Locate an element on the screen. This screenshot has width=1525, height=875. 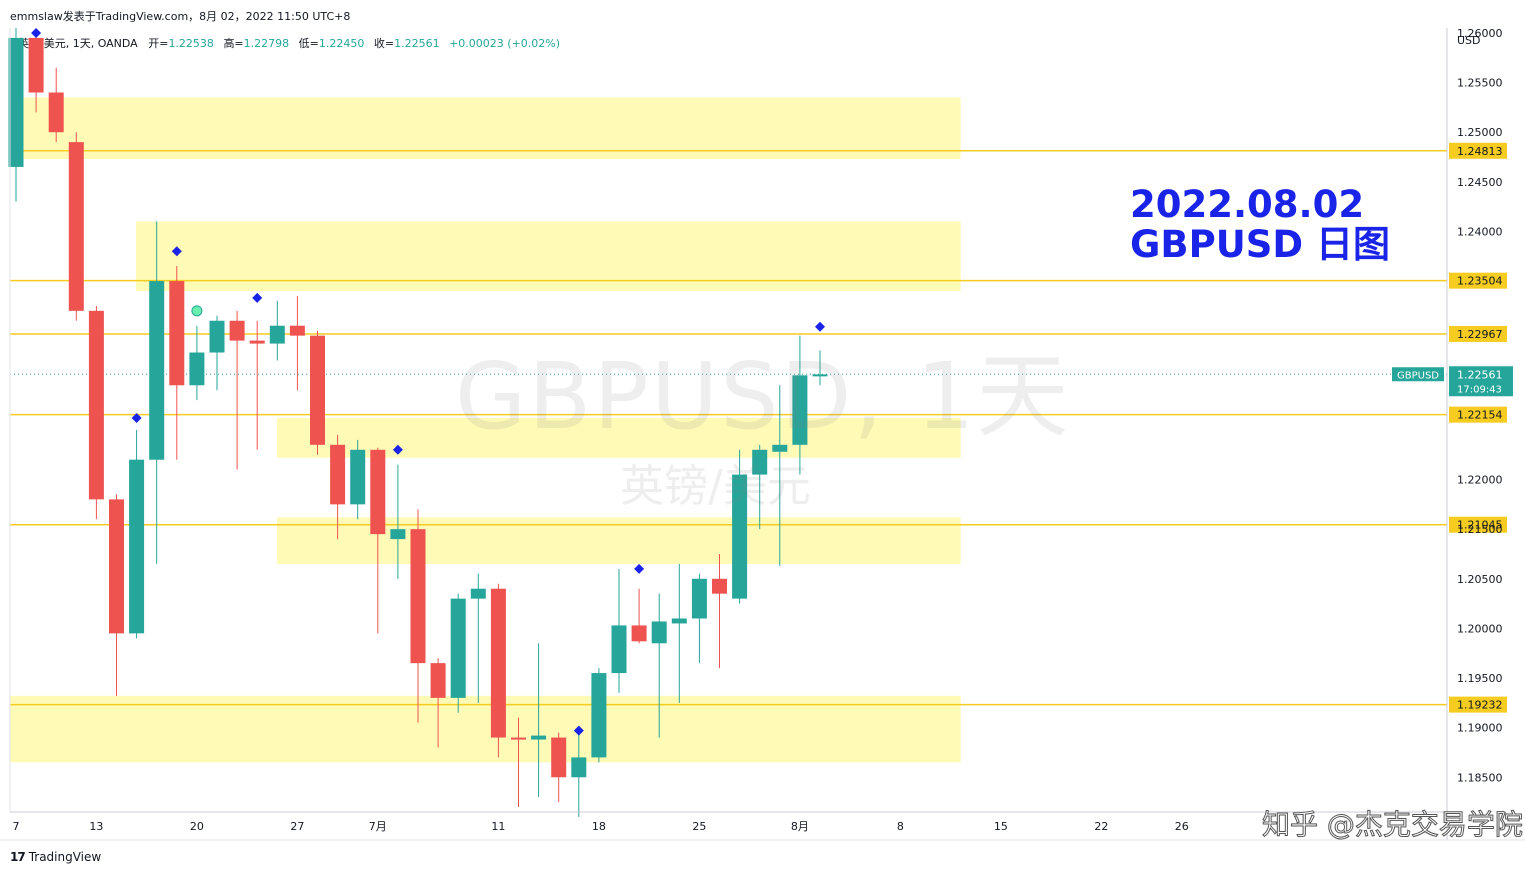
price-level-label: 1.21045 is located at coordinates (1480, 525).